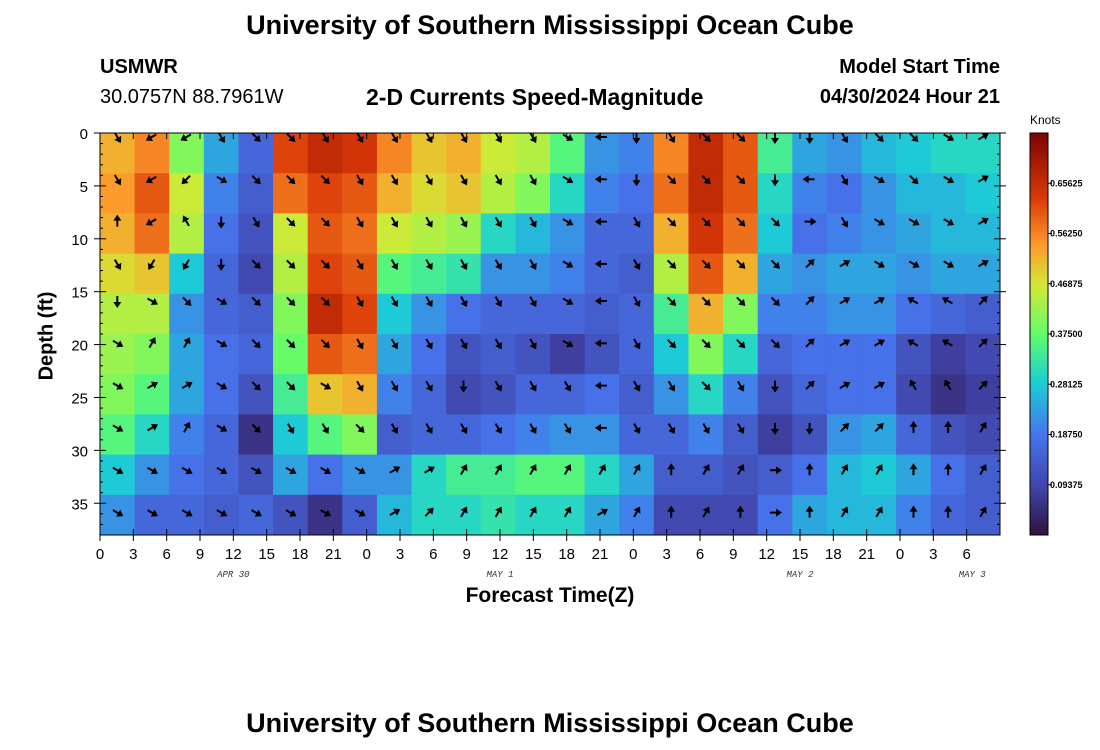  What do you see at coordinates (166, 554) in the screenshot?
I see `x-tick-label: 6` at bounding box center [166, 554].